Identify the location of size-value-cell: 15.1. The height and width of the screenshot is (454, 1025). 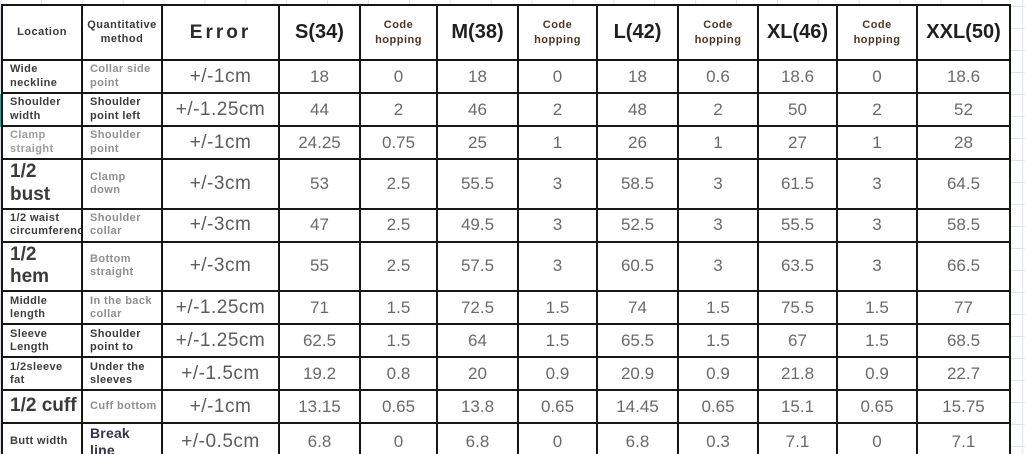
(797, 407).